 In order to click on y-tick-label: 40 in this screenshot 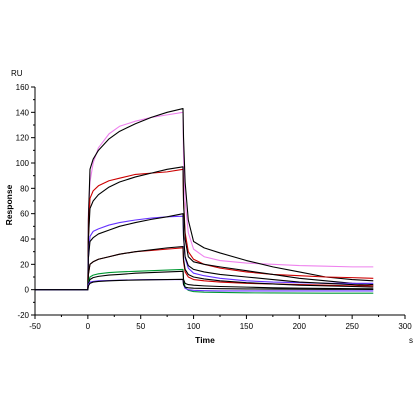, I will do `click(24, 239)`.